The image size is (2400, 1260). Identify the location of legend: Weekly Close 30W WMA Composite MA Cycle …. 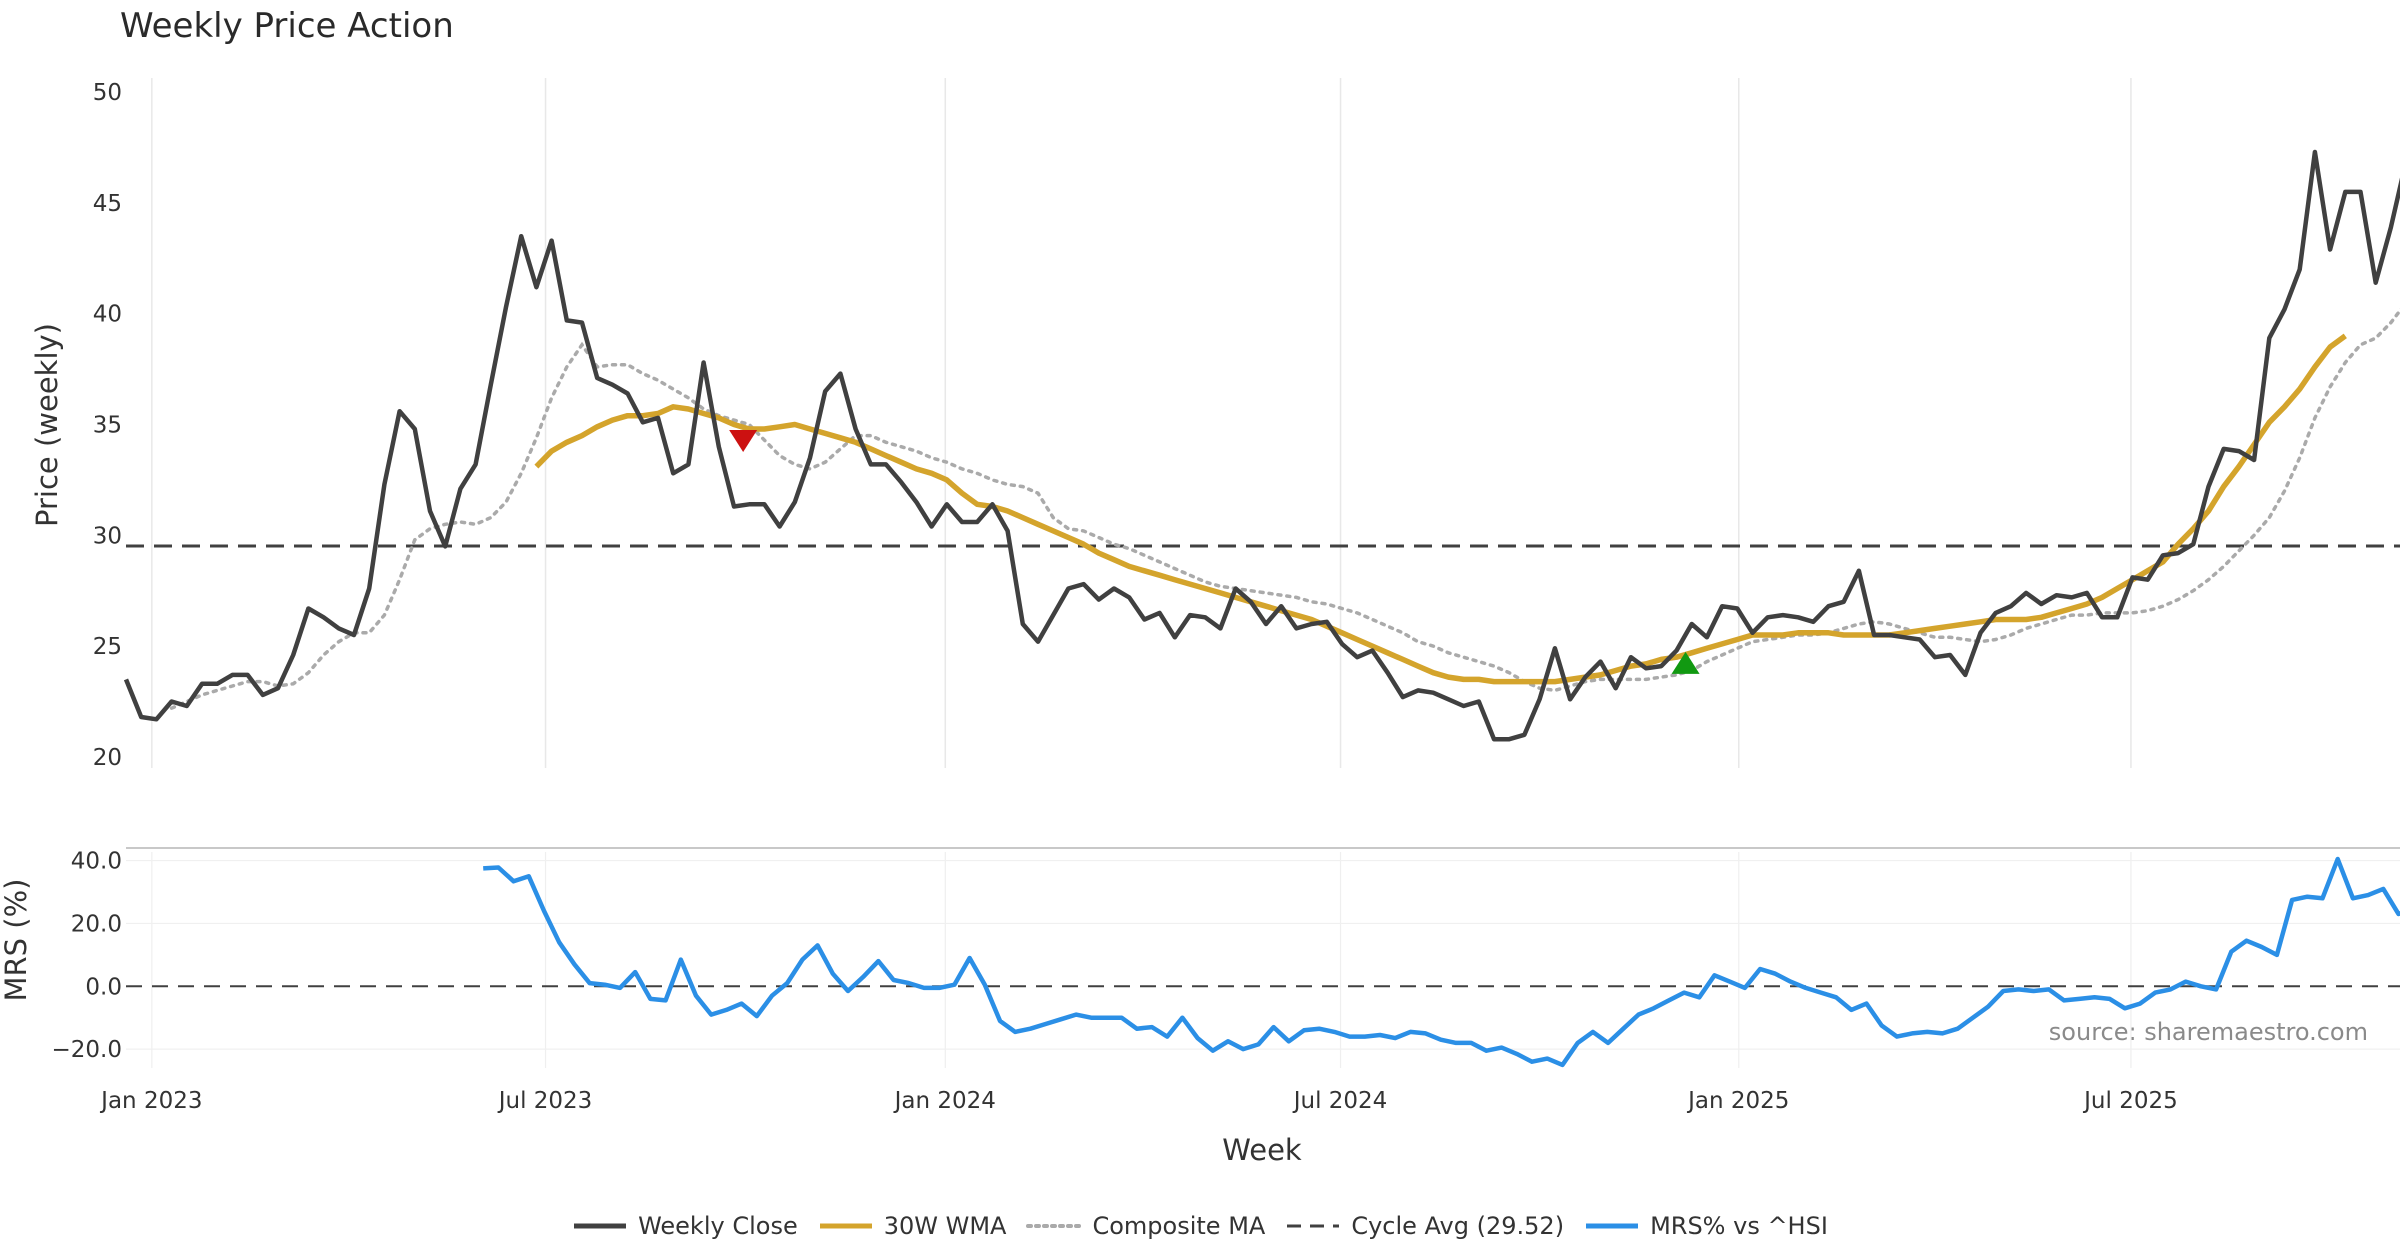
(1200, 1226).